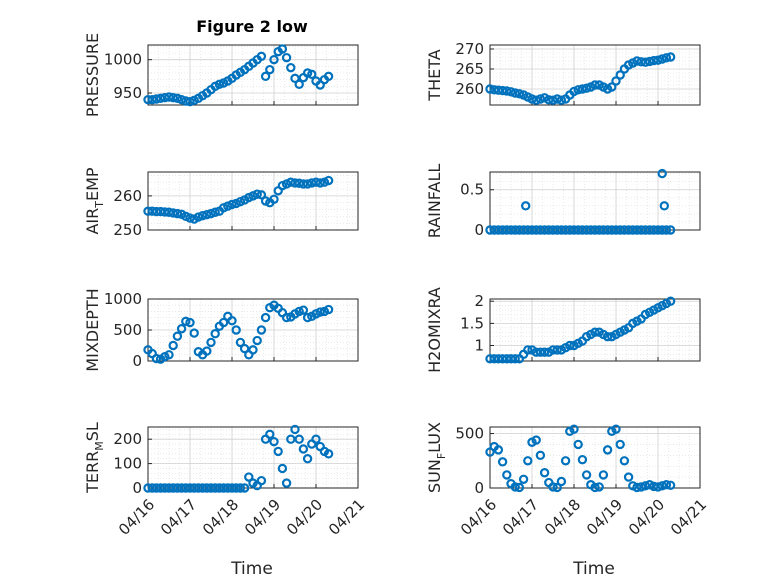 This screenshot has height=583, width=778. I want to click on y-tick-label: 200, so click(127, 439).